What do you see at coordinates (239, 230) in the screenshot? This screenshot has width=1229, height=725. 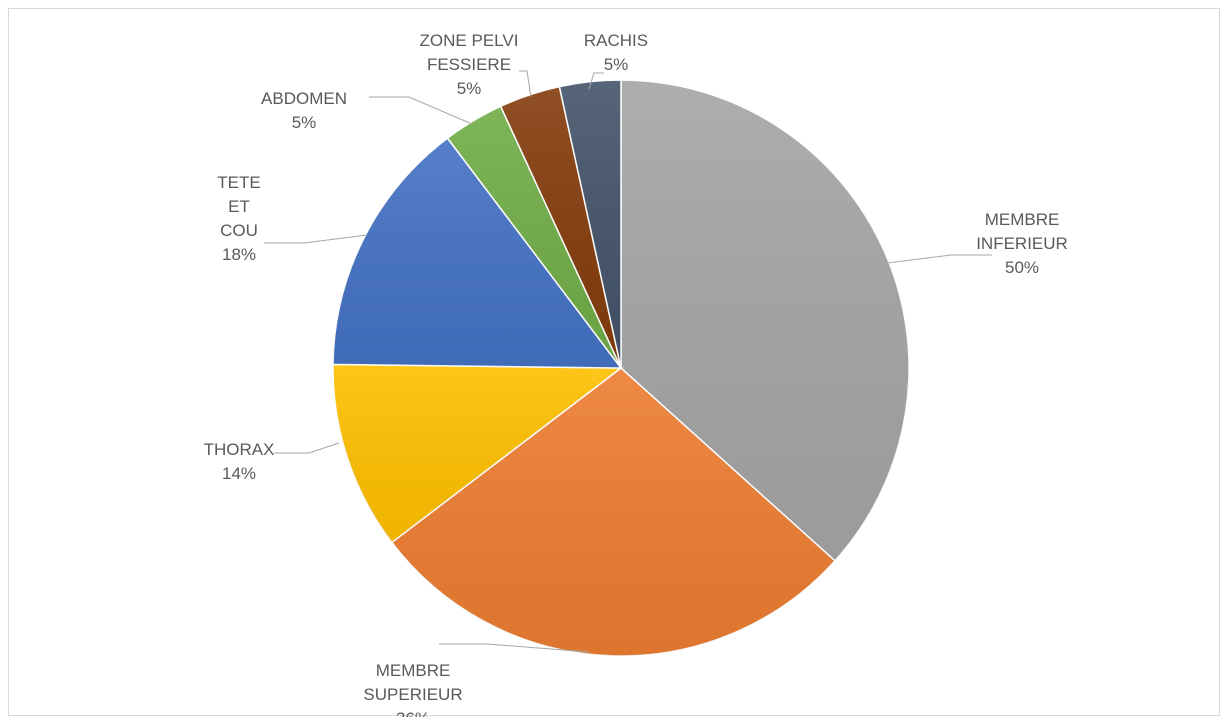 I see `data-label-category: COU` at bounding box center [239, 230].